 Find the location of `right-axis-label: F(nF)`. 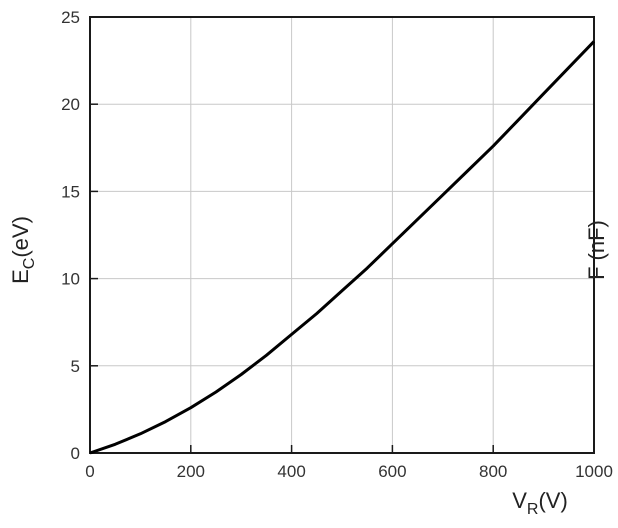

right-axis-label: F(nF) is located at coordinates (596, 250).